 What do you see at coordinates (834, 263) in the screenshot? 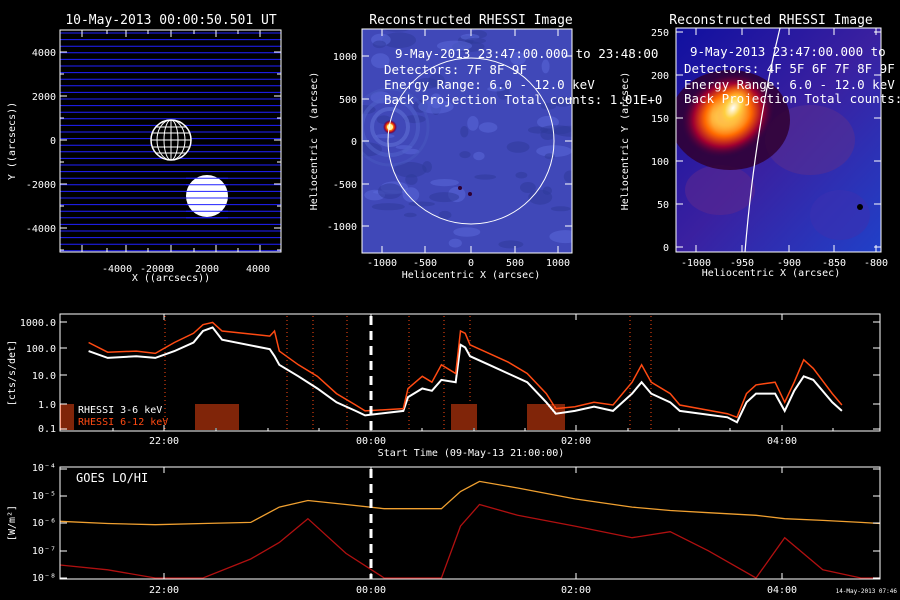
I see `panel3-xtick-4: -850` at bounding box center [834, 263].